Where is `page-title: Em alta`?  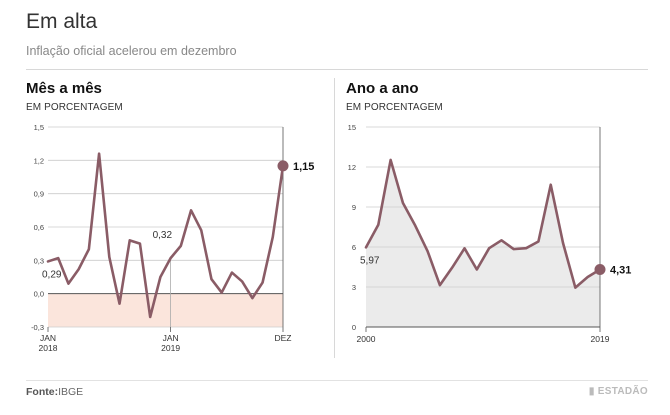 page-title: Em alta is located at coordinates (62, 21).